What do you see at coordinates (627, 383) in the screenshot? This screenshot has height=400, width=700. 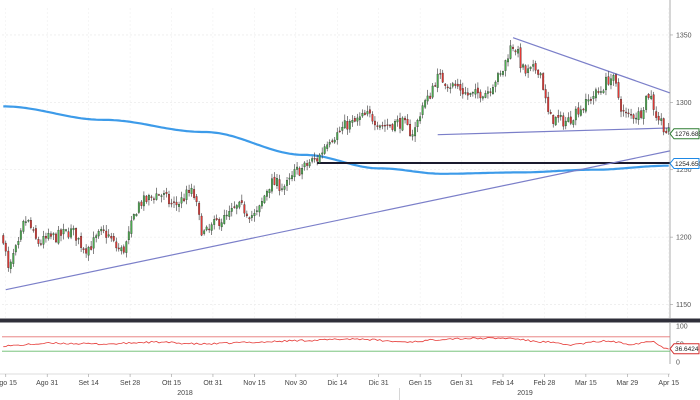 I see `x-tick-label: Mar 29` at bounding box center [627, 383].